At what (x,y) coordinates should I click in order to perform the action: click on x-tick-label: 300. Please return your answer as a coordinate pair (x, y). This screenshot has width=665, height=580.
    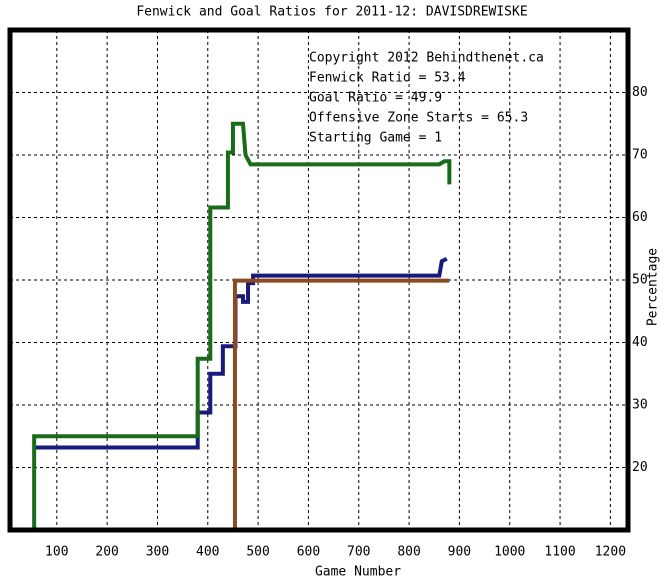
    Looking at the image, I should click on (157, 552).